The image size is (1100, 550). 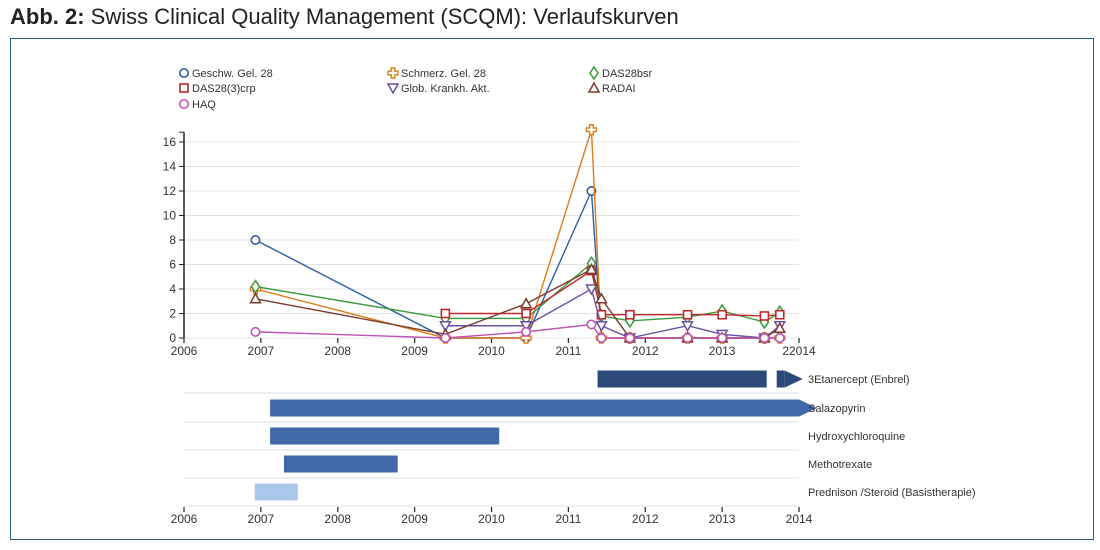 What do you see at coordinates (892, 493) in the screenshot?
I see `gantt-label: Prednison /Steroid (Basistherapie)` at bounding box center [892, 493].